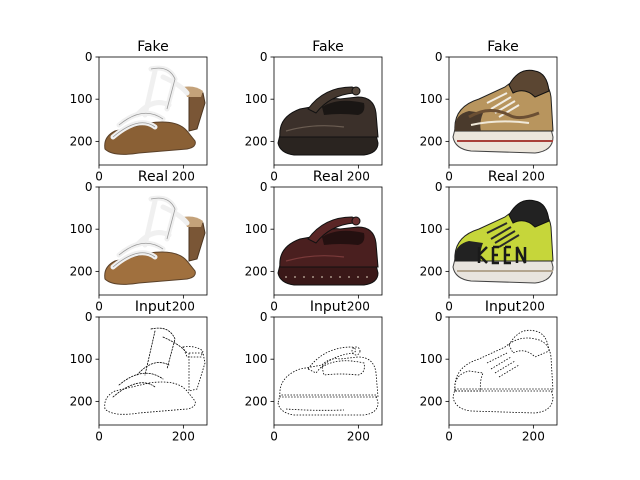 Image resolution: width=640 pixels, height=480 pixels. I want to click on sandal-sole, so click(150, 268).